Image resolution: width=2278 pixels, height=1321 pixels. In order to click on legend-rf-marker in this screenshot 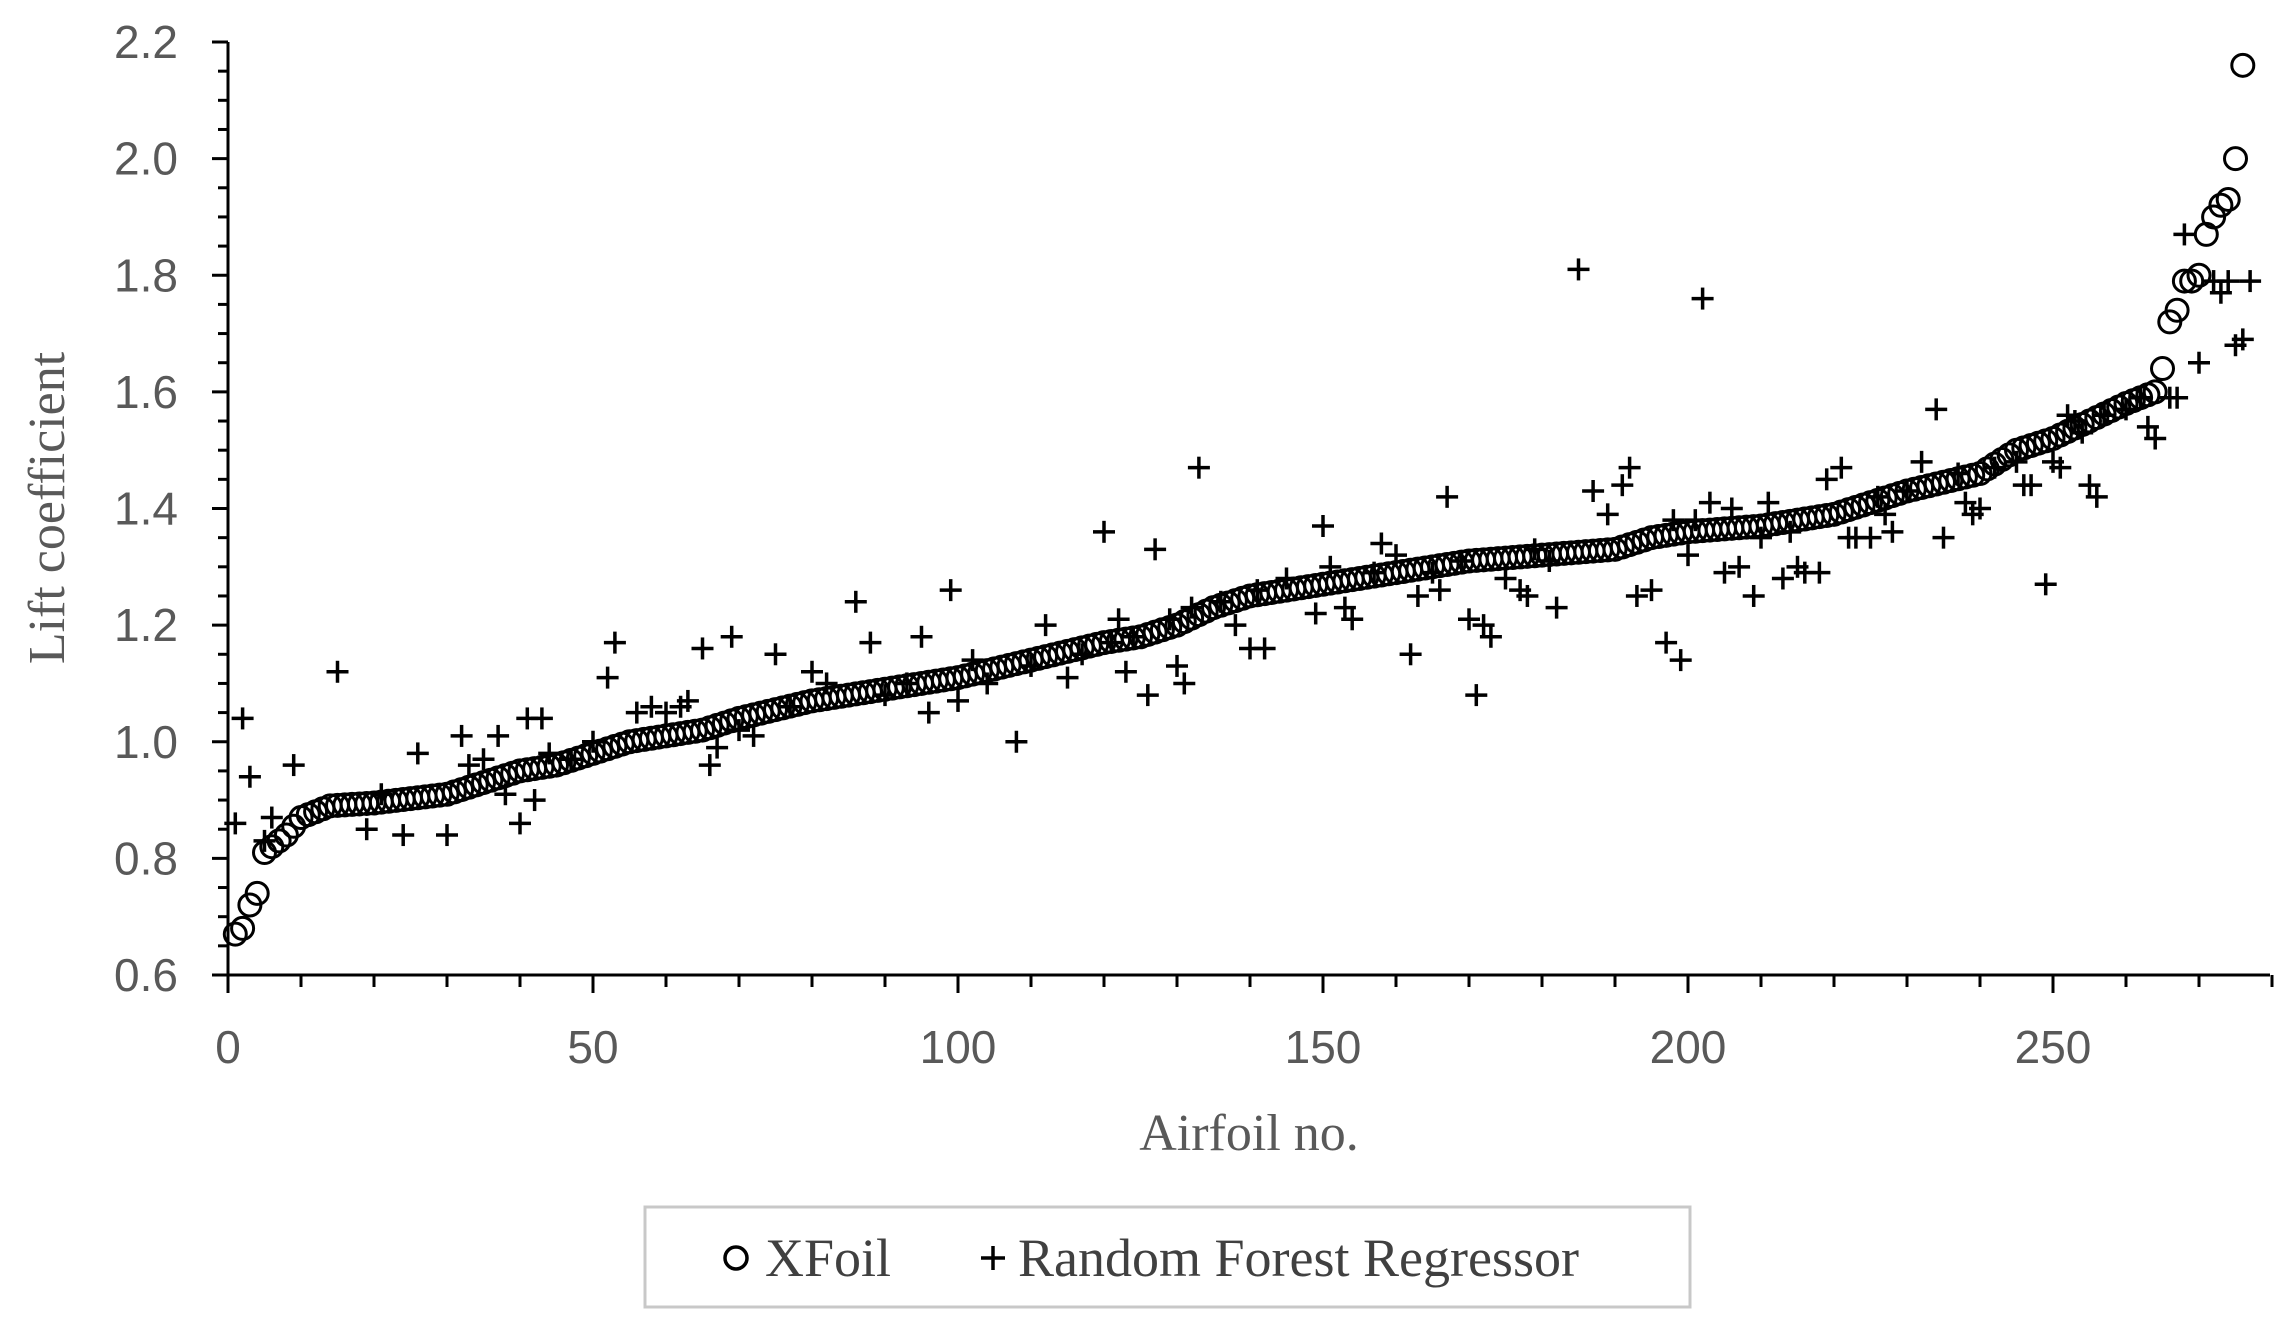, I will do `click(993, 1258)`.